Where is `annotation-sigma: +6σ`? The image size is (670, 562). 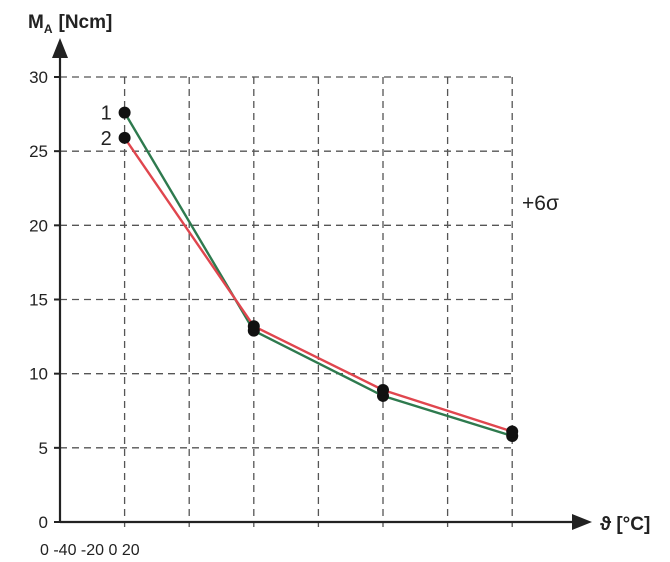
annotation-sigma: +6σ is located at coordinates (540, 203).